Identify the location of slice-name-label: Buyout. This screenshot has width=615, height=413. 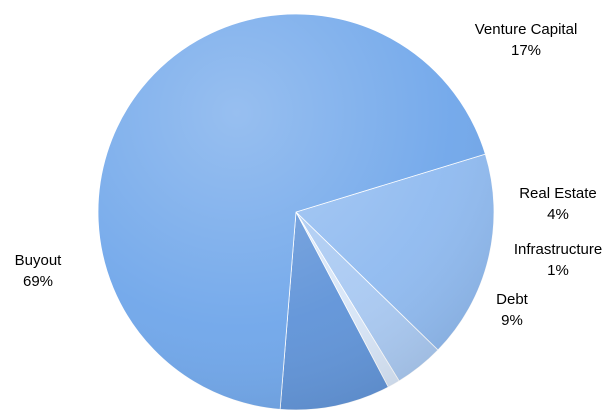
(39, 260).